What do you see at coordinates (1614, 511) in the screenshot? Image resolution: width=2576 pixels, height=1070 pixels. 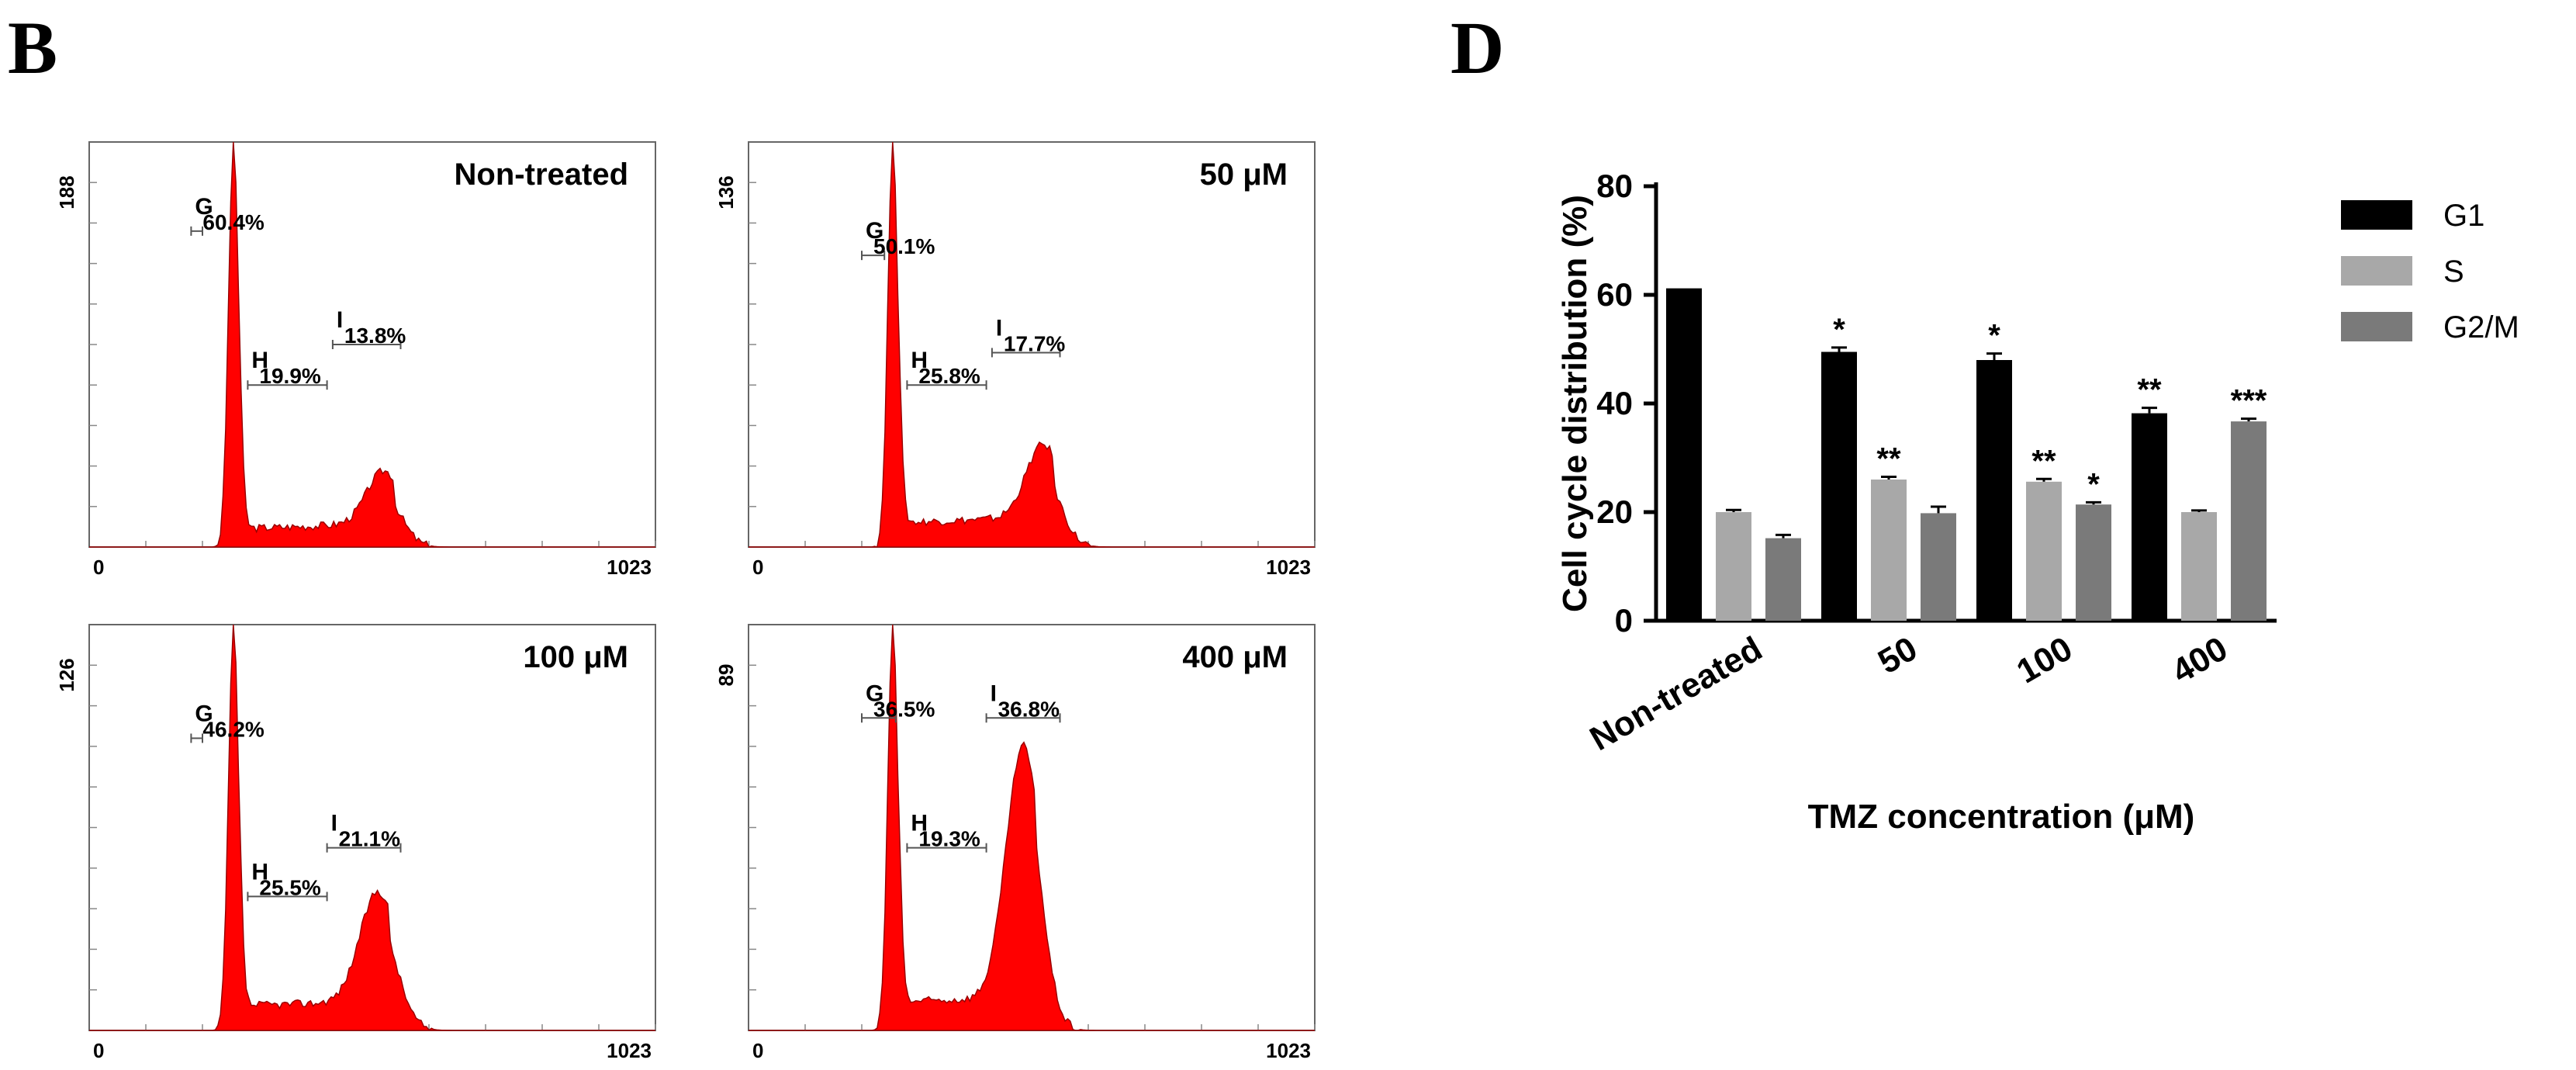 I see `y-tick-label: 20` at bounding box center [1614, 511].